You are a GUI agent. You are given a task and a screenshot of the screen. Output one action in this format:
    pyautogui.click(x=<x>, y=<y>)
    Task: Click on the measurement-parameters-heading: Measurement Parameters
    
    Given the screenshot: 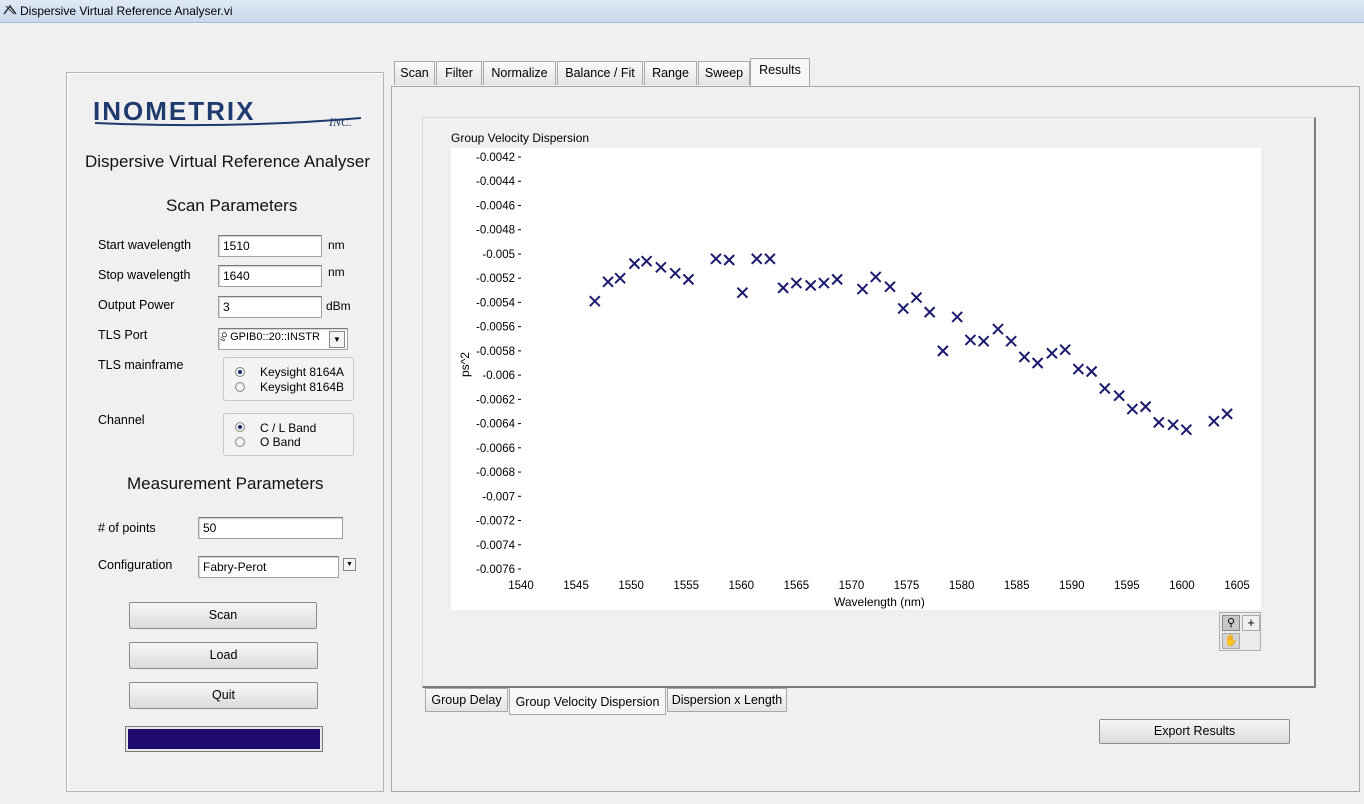 What is the action you would take?
    pyautogui.click(x=225, y=483)
    